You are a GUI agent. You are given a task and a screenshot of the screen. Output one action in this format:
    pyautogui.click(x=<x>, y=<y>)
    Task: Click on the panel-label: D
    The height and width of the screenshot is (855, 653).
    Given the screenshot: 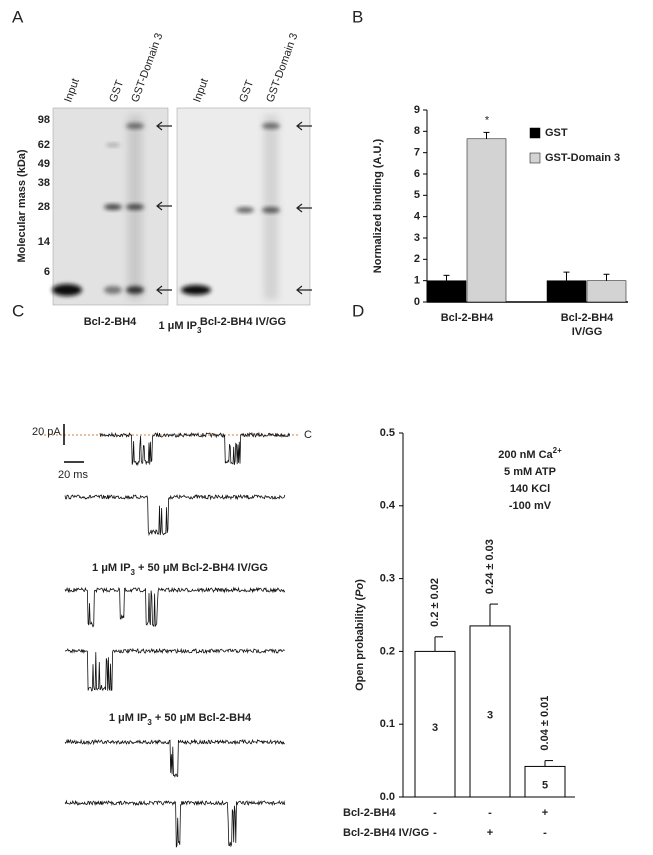 What is the action you would take?
    pyautogui.click(x=358, y=310)
    